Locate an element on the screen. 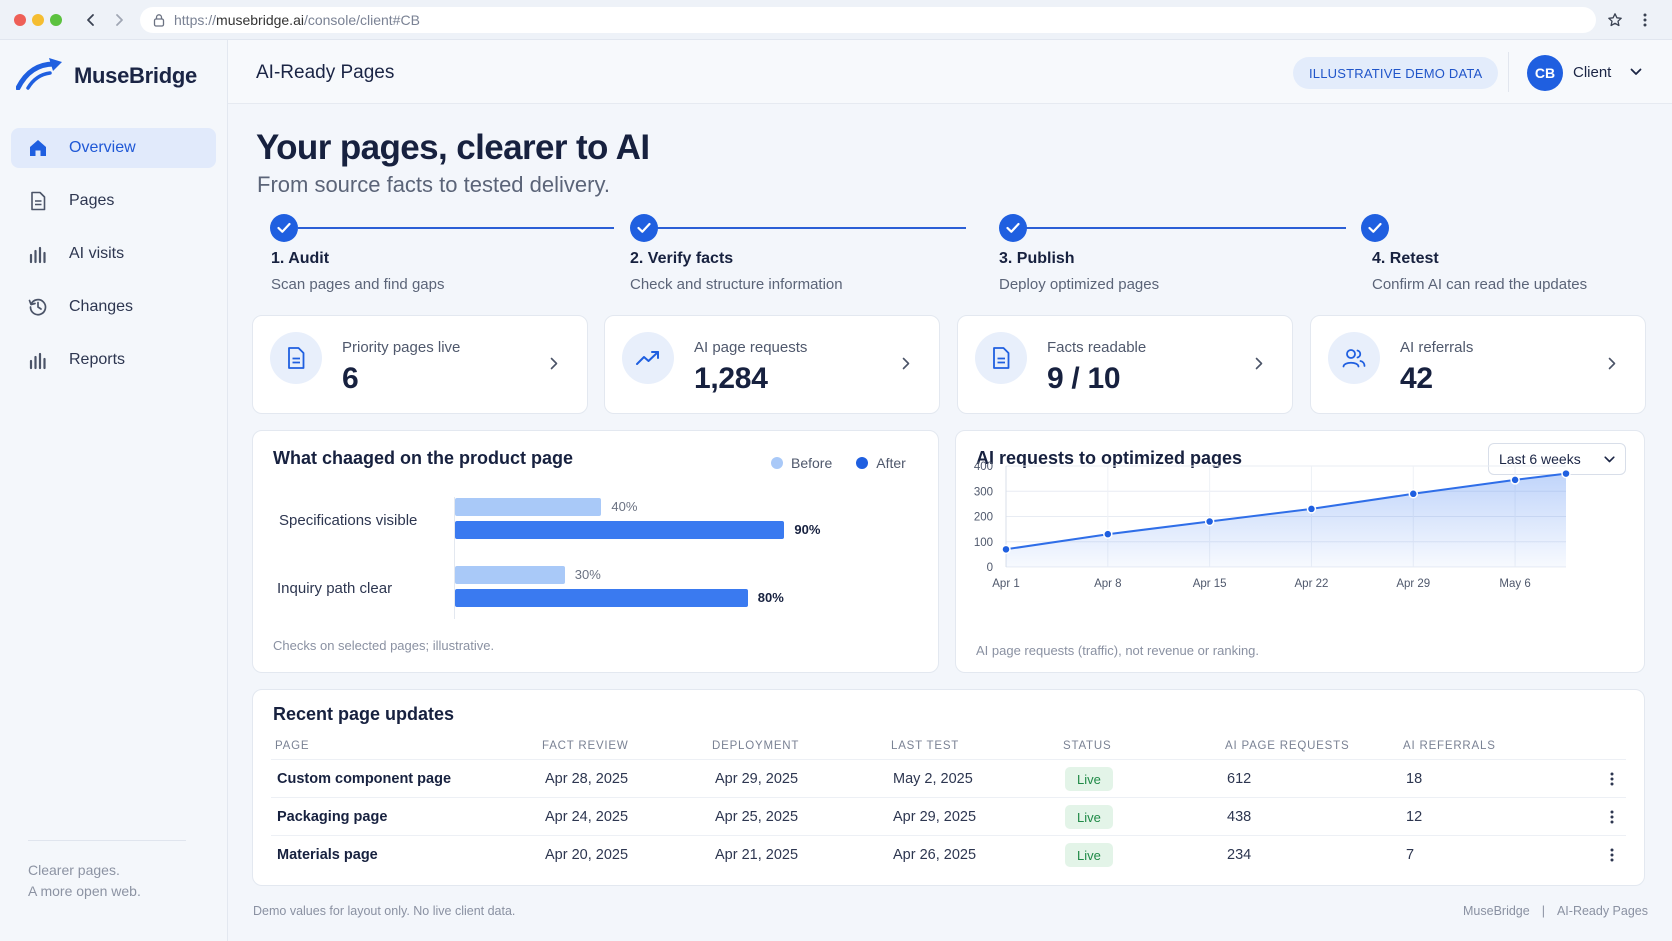 The image size is (1672, 941). legend-label-after: After is located at coordinates (891, 463).